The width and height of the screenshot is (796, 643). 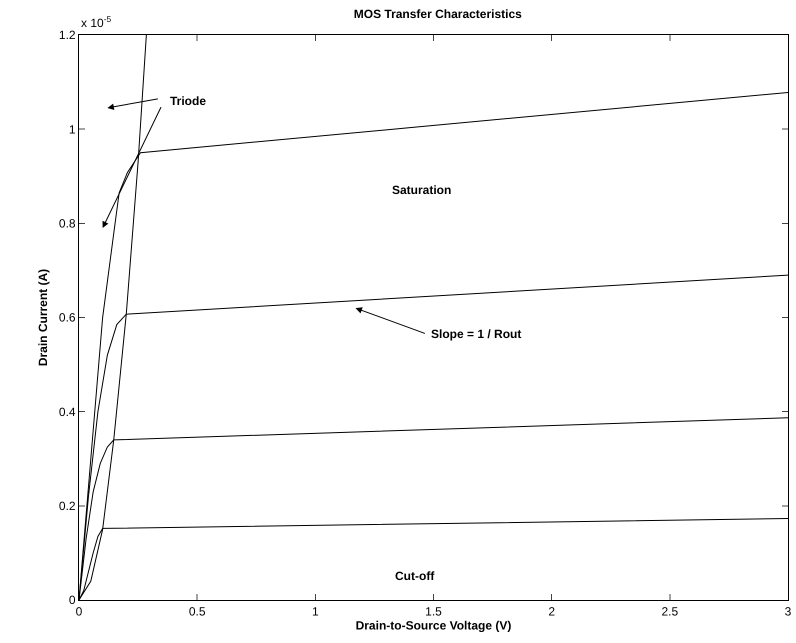 I want to click on chart-title: MOS Transfer Characteristics, so click(x=438, y=14).